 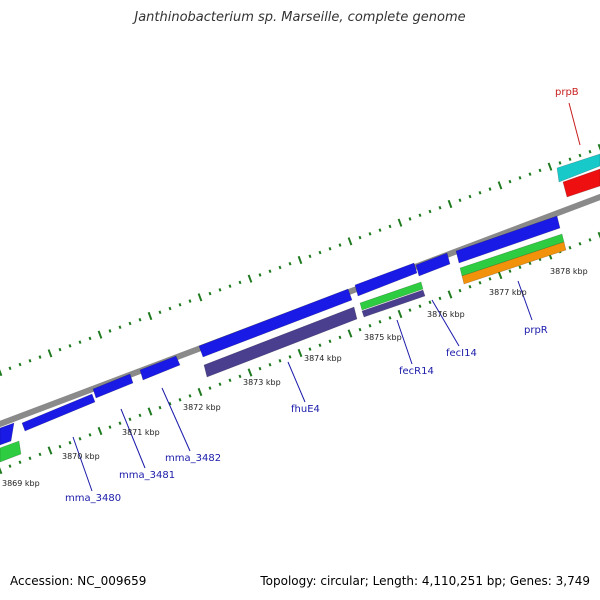 I want to click on scale-label-3872: 3872 kbp, so click(x=202, y=407).